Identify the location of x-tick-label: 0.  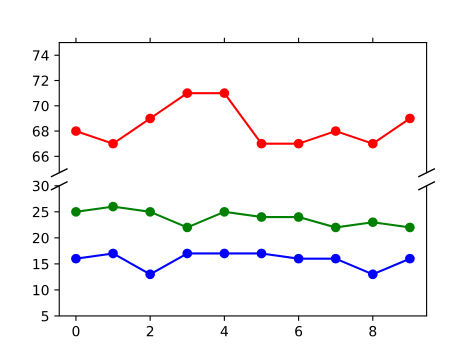
(76, 331).